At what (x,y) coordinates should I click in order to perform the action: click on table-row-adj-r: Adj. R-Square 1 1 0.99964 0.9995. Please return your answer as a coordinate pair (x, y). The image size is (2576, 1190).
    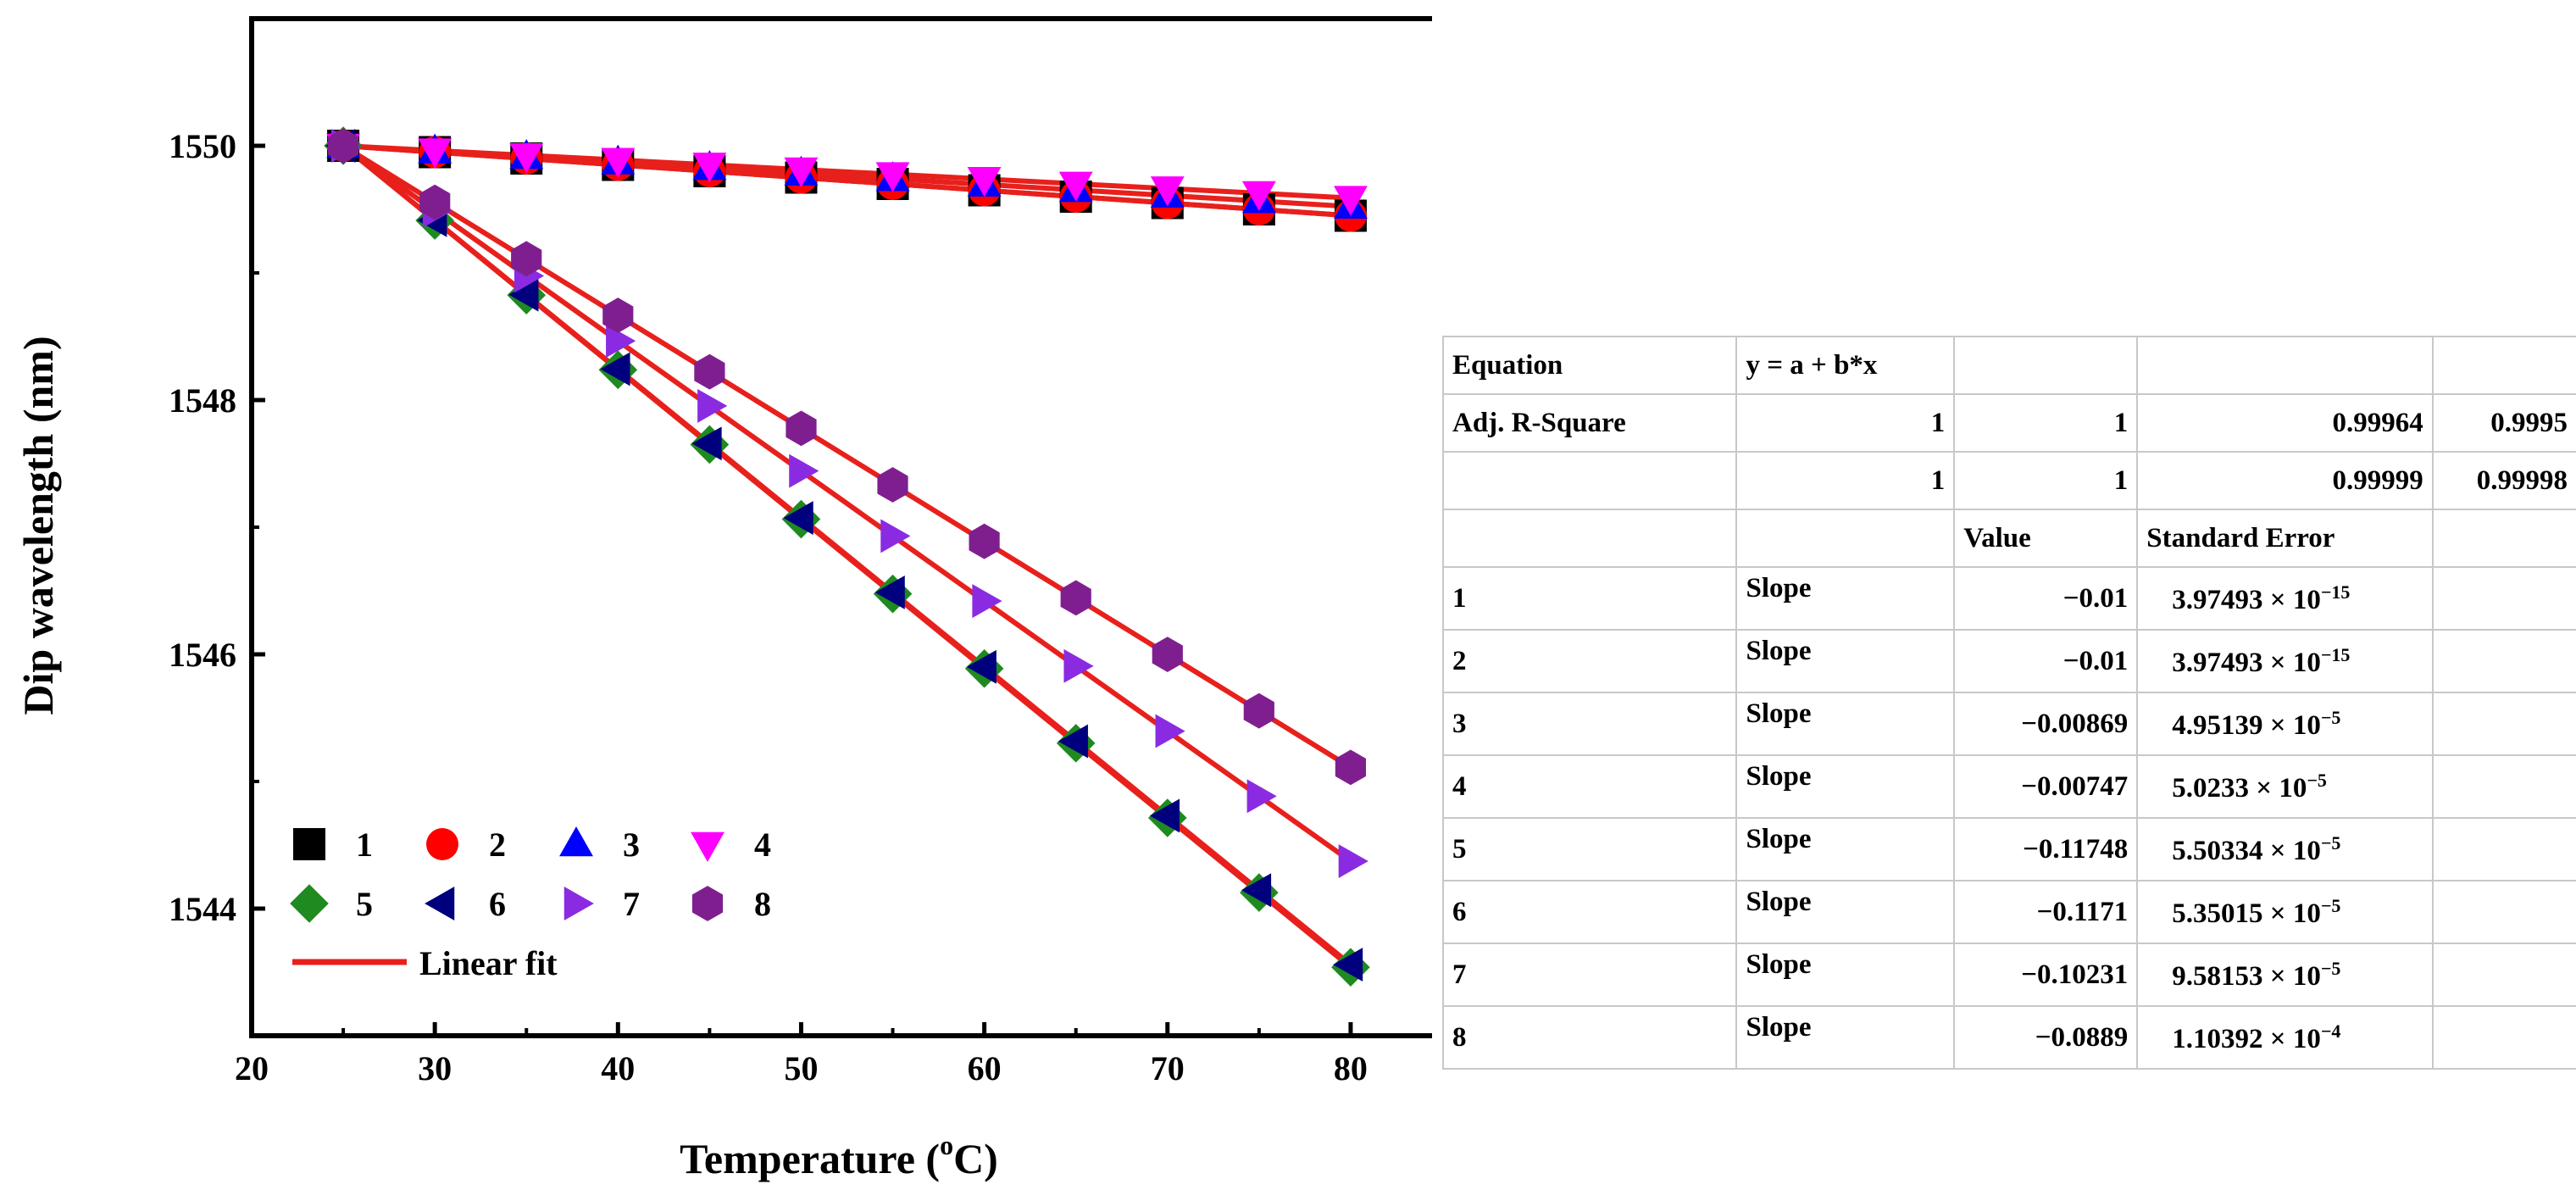
    Looking at the image, I should click on (2008, 423).